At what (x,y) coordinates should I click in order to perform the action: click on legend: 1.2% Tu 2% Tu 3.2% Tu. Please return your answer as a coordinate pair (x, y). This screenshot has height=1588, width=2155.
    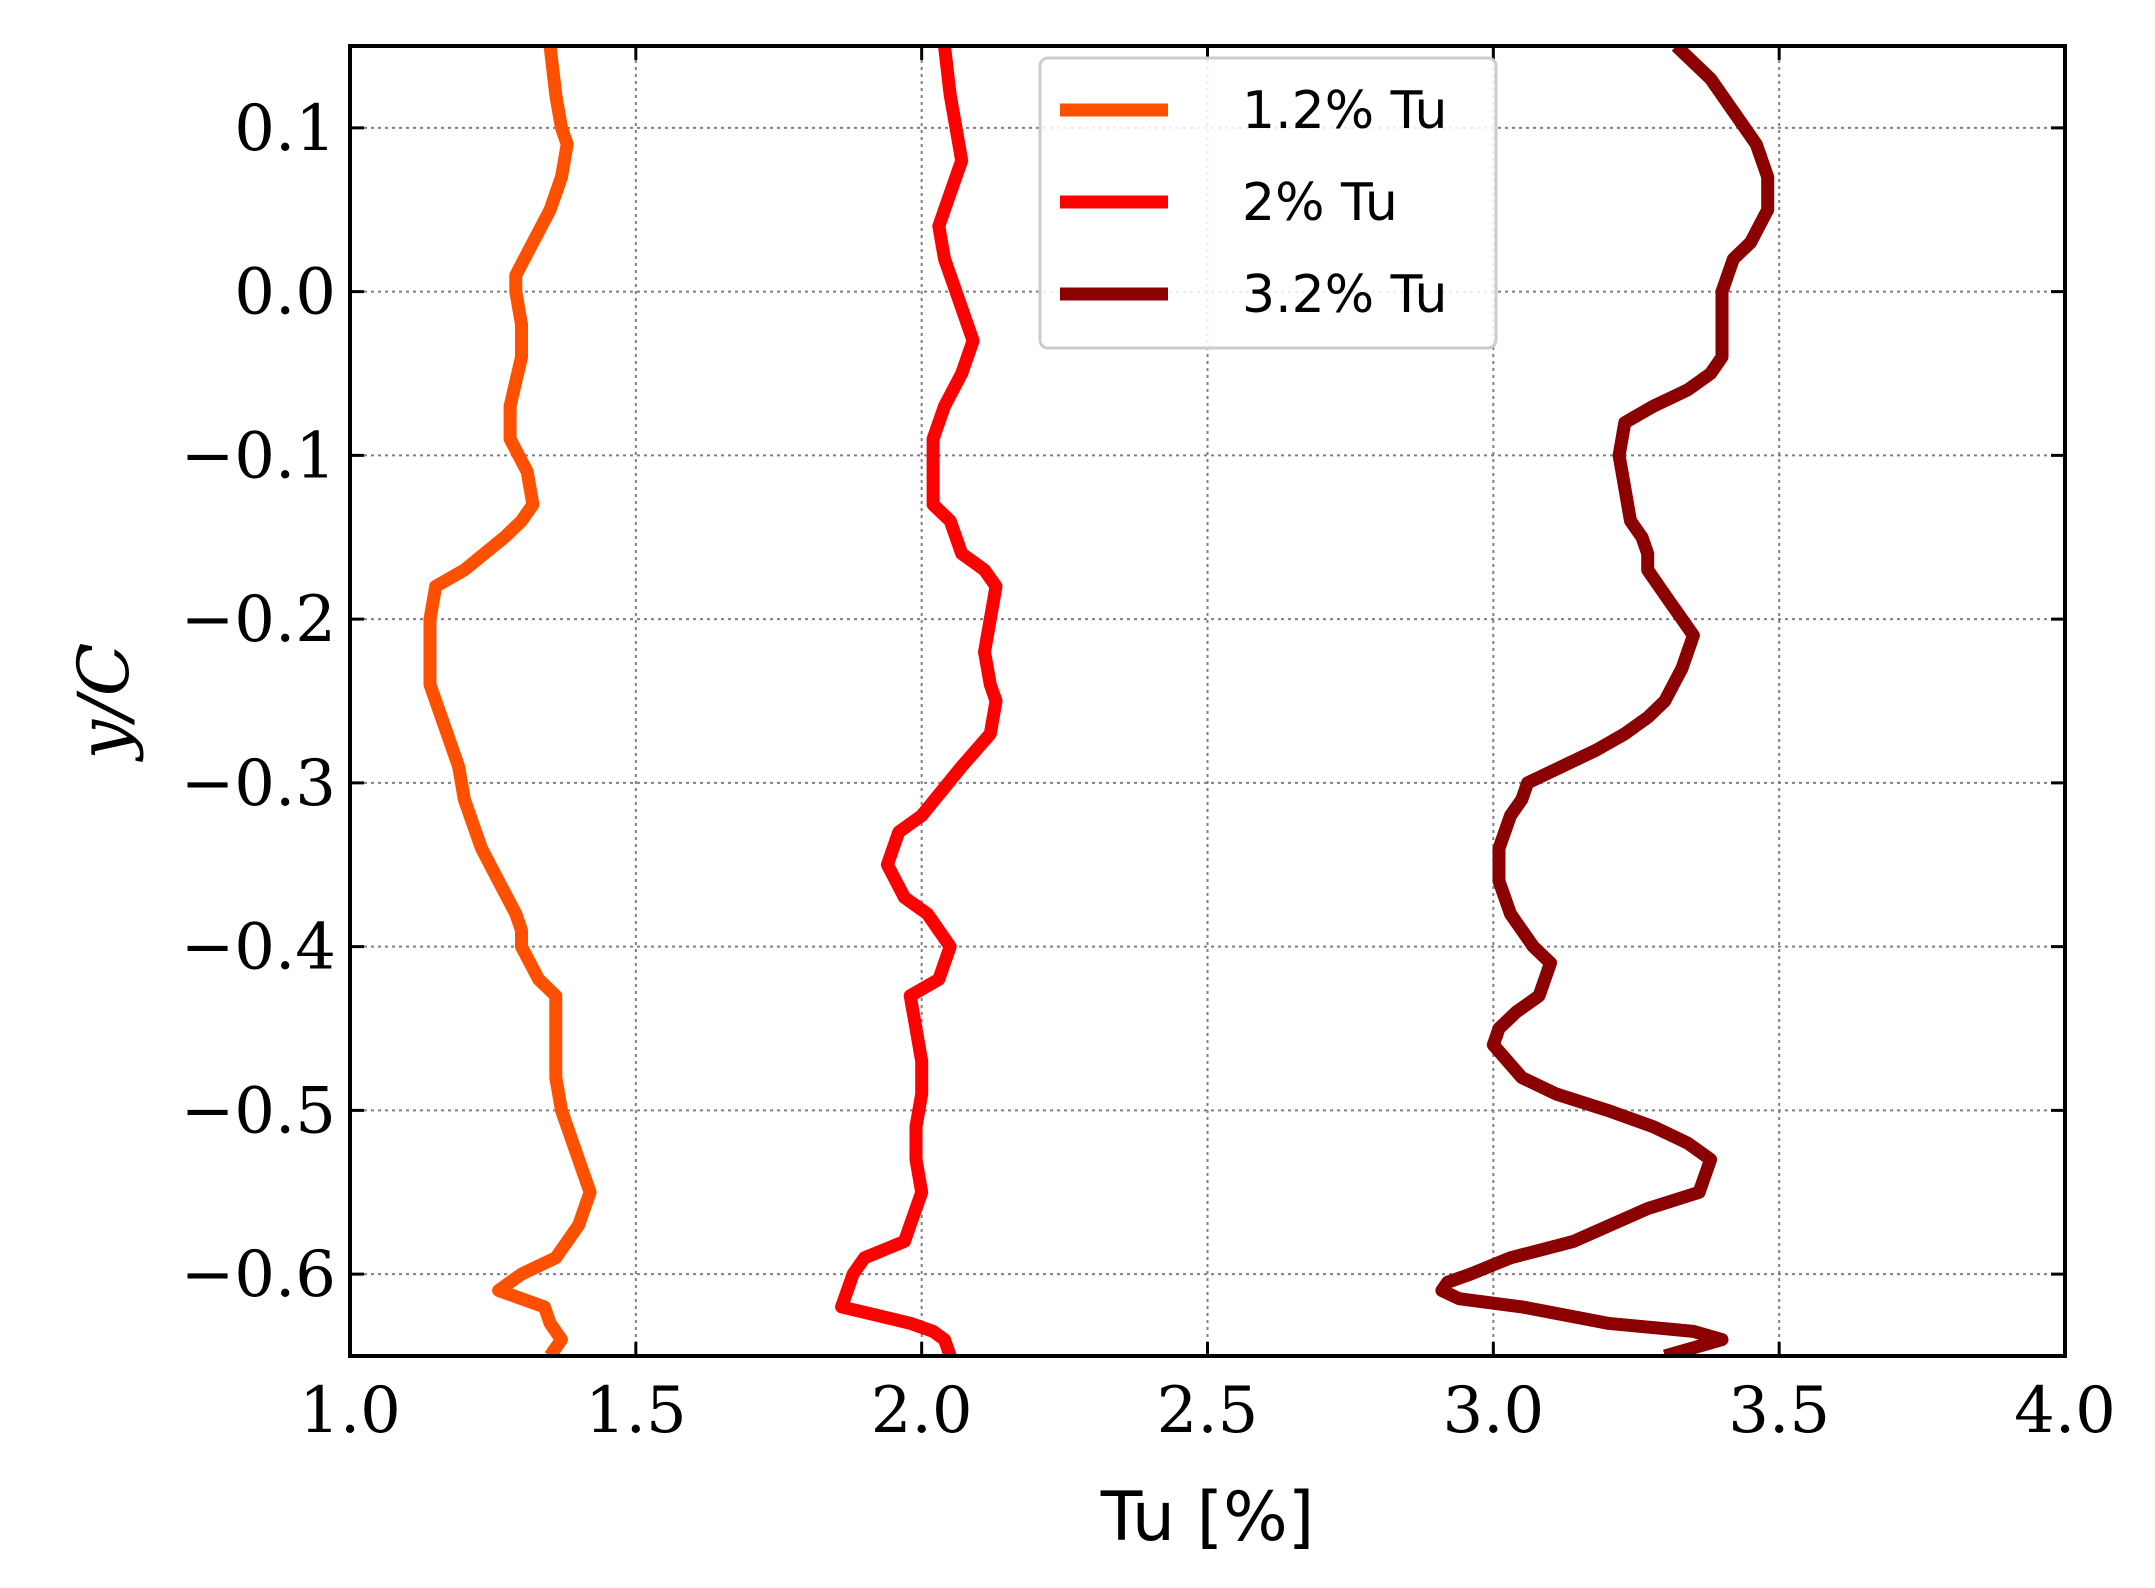
    Looking at the image, I should click on (1268, 203).